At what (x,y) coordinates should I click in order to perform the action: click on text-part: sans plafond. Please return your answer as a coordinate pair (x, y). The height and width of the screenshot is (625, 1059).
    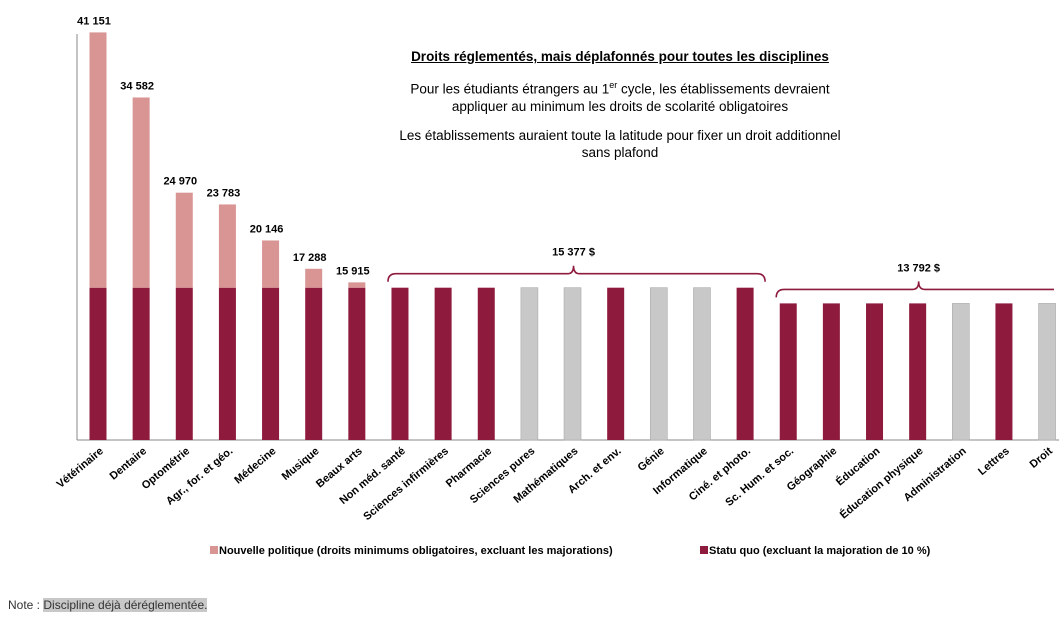
    Looking at the image, I should click on (620, 152).